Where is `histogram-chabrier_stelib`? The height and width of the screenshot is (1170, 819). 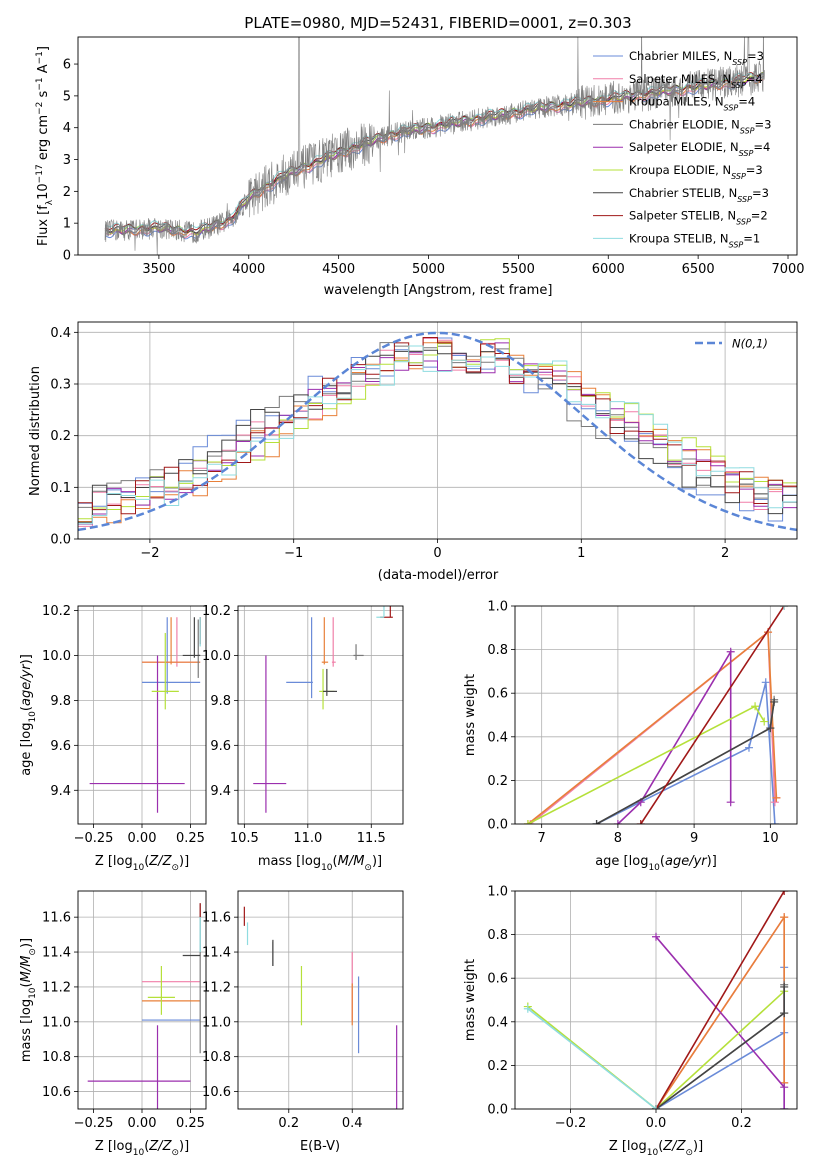 histogram-chabrier_stelib is located at coordinates (437, 436).